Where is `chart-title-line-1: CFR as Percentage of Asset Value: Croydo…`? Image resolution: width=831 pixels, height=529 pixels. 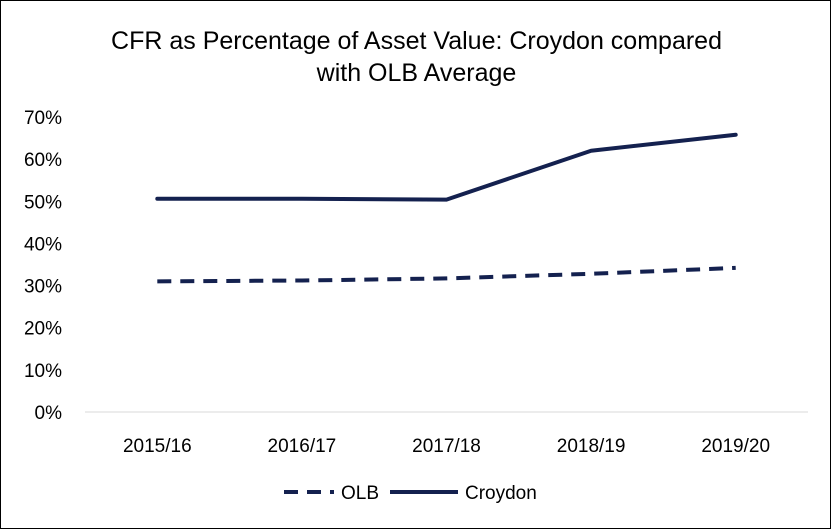
chart-title-line-1: CFR as Percentage of Asset Value: Croydo… is located at coordinates (416, 41).